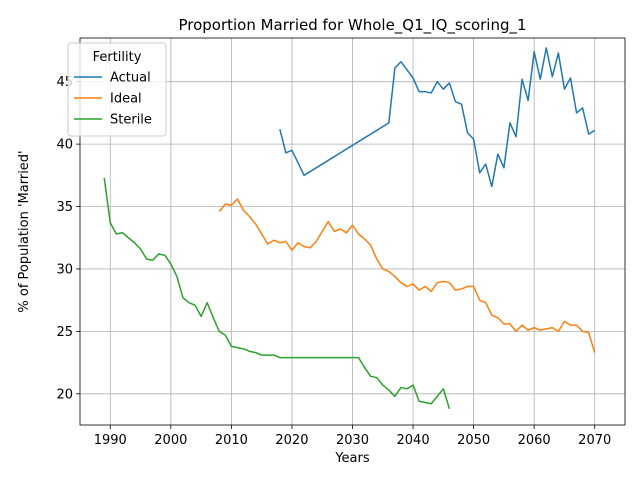 This screenshot has height=480, width=640. What do you see at coordinates (110, 440) in the screenshot?
I see `x-tick-label: 1990` at bounding box center [110, 440].